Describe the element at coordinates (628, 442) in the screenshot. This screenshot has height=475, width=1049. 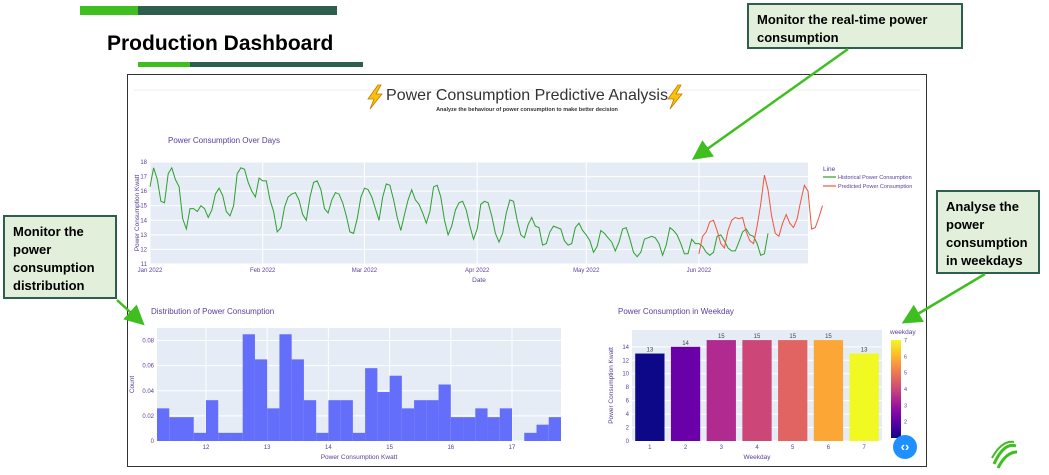
I see `weekday-ytick-label: 0` at that location.